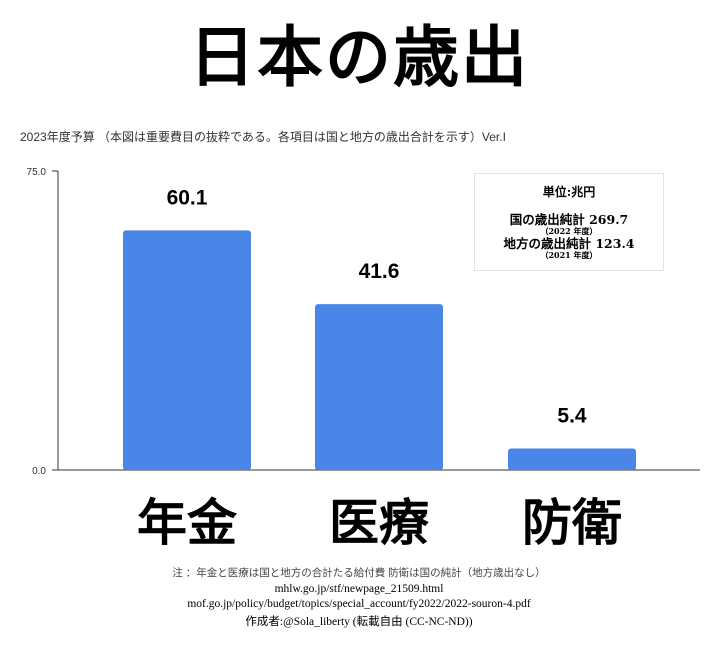  Describe the element at coordinates (379, 523) in the screenshot. I see `category-label-2: 医療` at that location.